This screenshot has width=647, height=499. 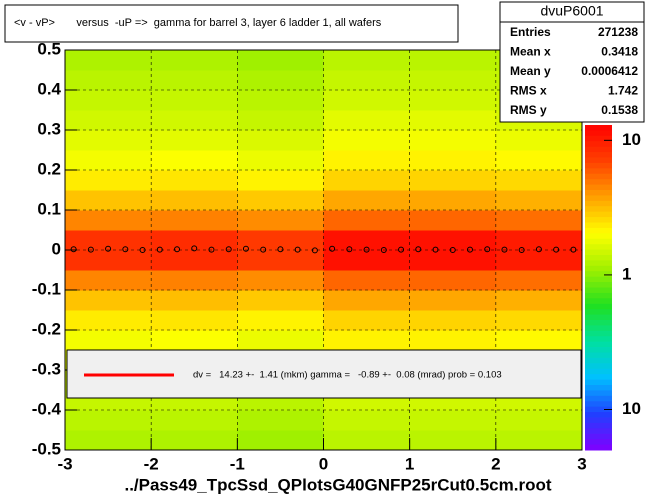 What do you see at coordinates (619, 110) in the screenshot?
I see `stats-value: 0.1538` at bounding box center [619, 110].